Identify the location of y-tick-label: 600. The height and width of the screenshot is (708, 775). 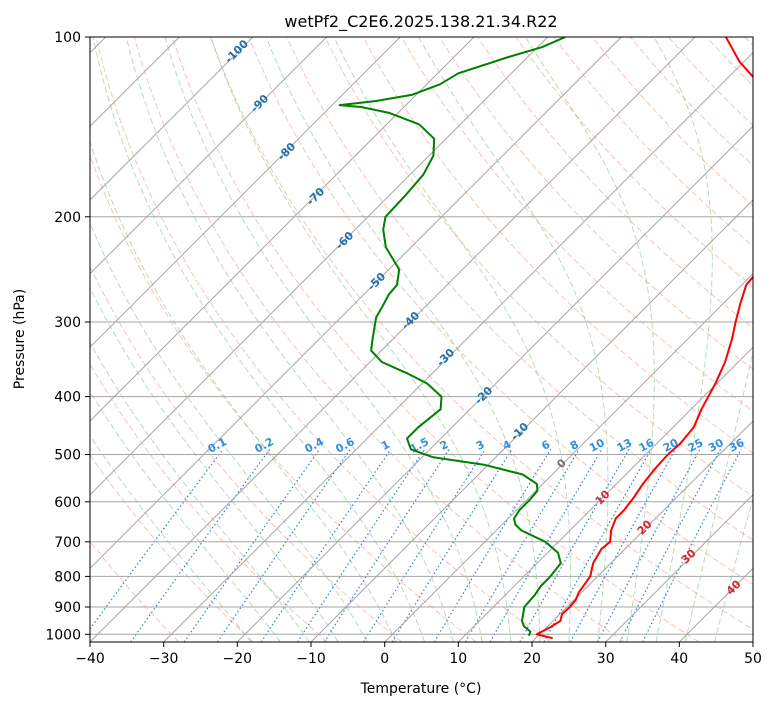
(67, 503).